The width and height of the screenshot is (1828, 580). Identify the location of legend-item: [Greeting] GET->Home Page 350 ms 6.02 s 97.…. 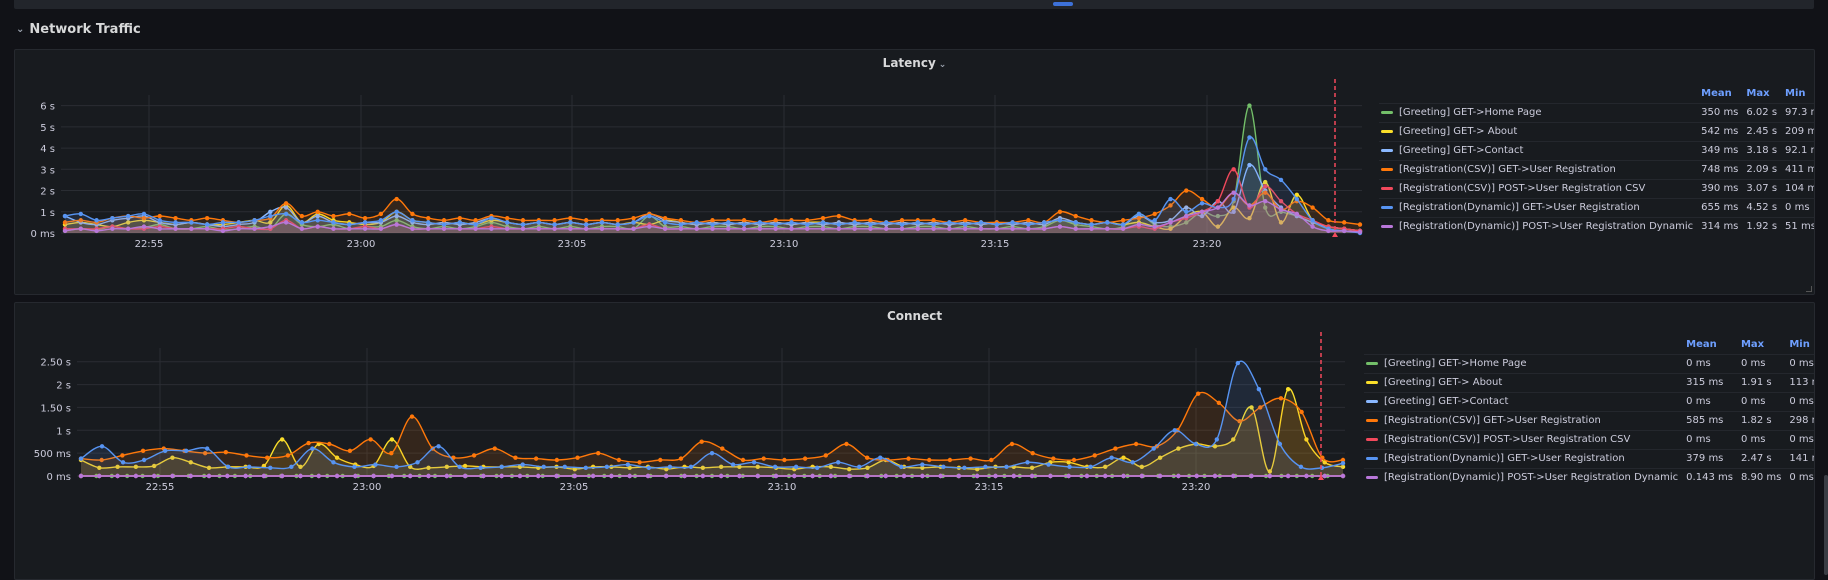
(1596, 112).